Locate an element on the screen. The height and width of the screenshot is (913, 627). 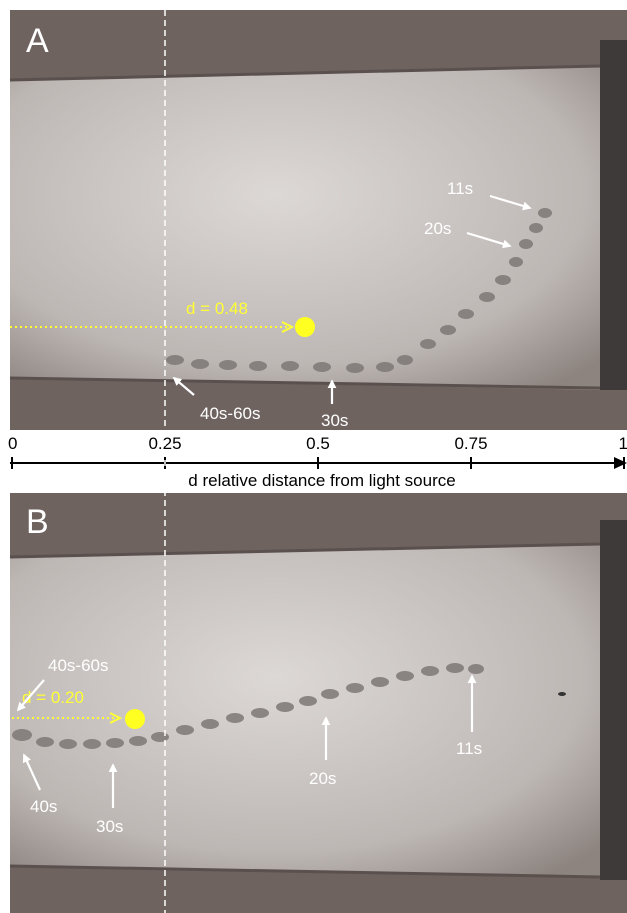
axis-label: d relative distance from light source is located at coordinates (321, 480).